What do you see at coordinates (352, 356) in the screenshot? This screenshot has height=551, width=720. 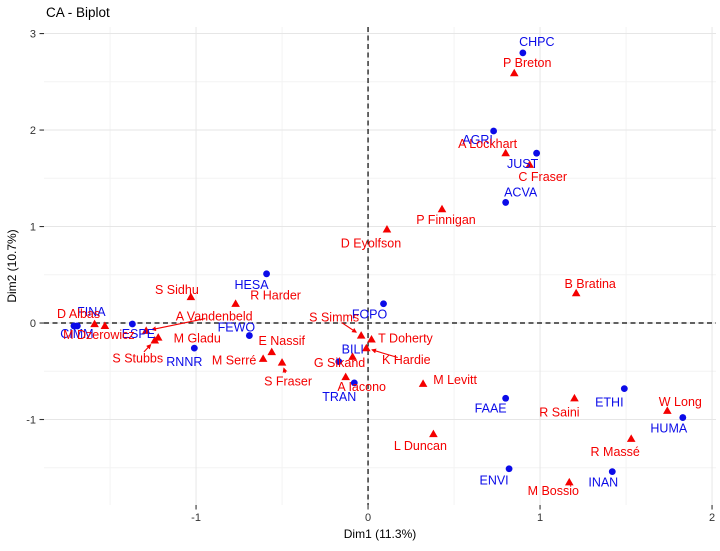 I see `data-point-g-sikand` at bounding box center [352, 356].